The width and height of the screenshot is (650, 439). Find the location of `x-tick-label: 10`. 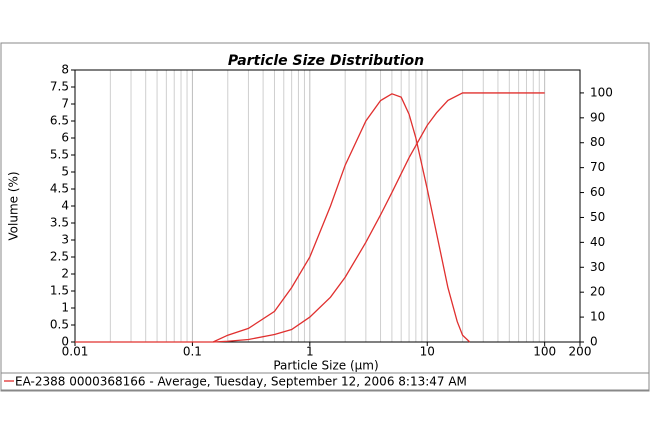

x-tick-label: 10 is located at coordinates (427, 352).